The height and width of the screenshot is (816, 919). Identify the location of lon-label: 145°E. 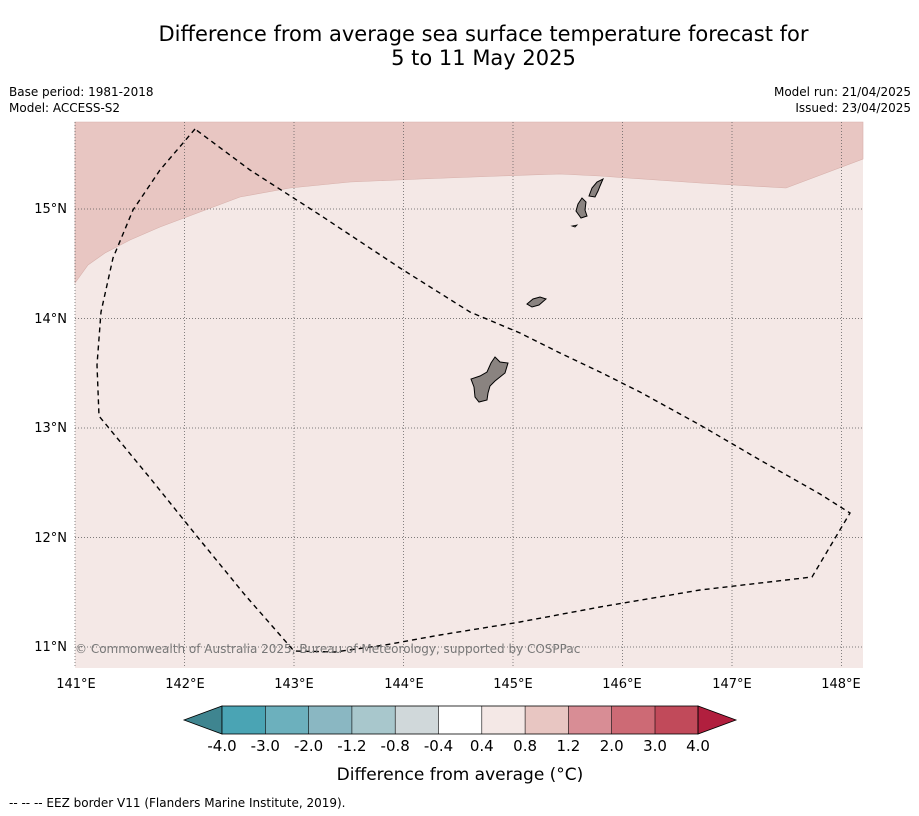
(513, 684).